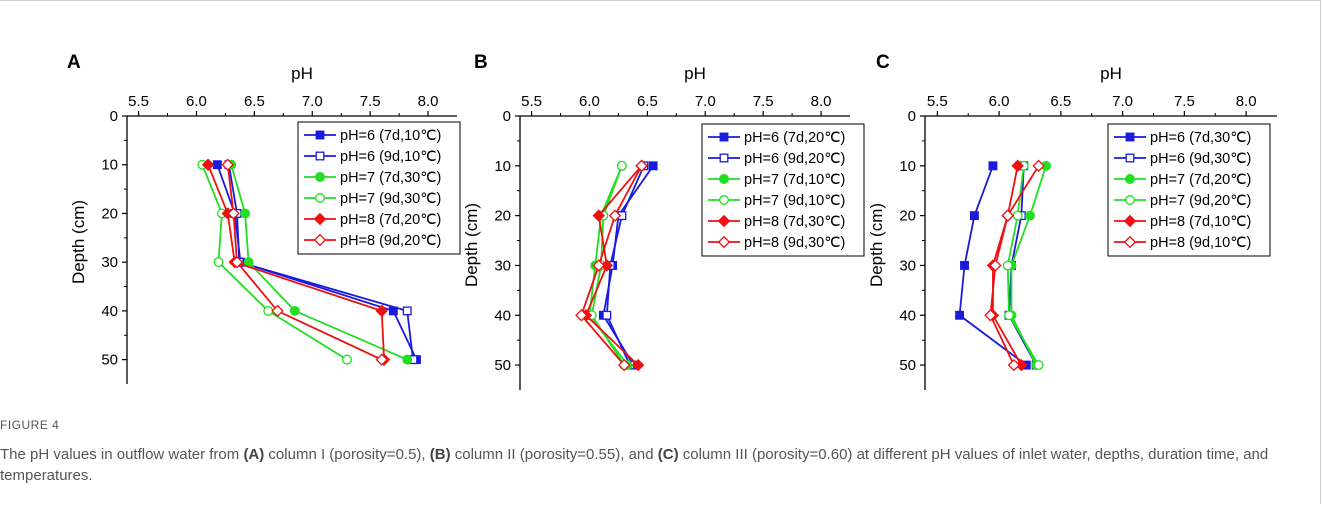  I want to click on legend-entry: pH=7 (9d,30℃), so click(372, 199).